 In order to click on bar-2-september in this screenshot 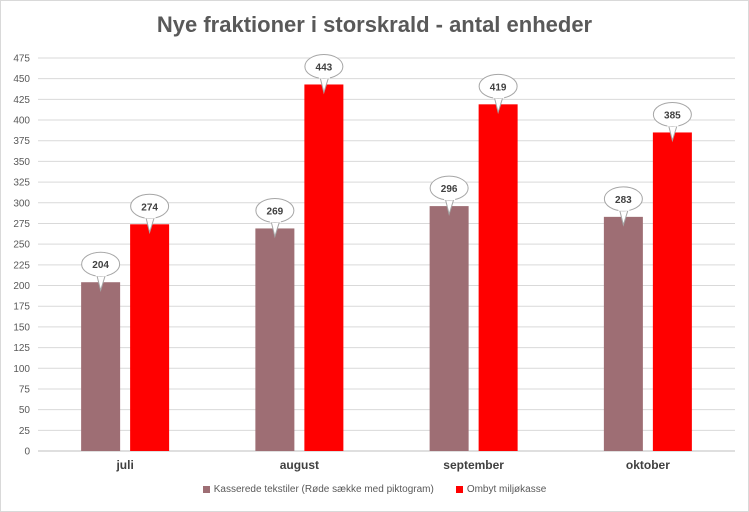, I will do `click(498, 277)`.